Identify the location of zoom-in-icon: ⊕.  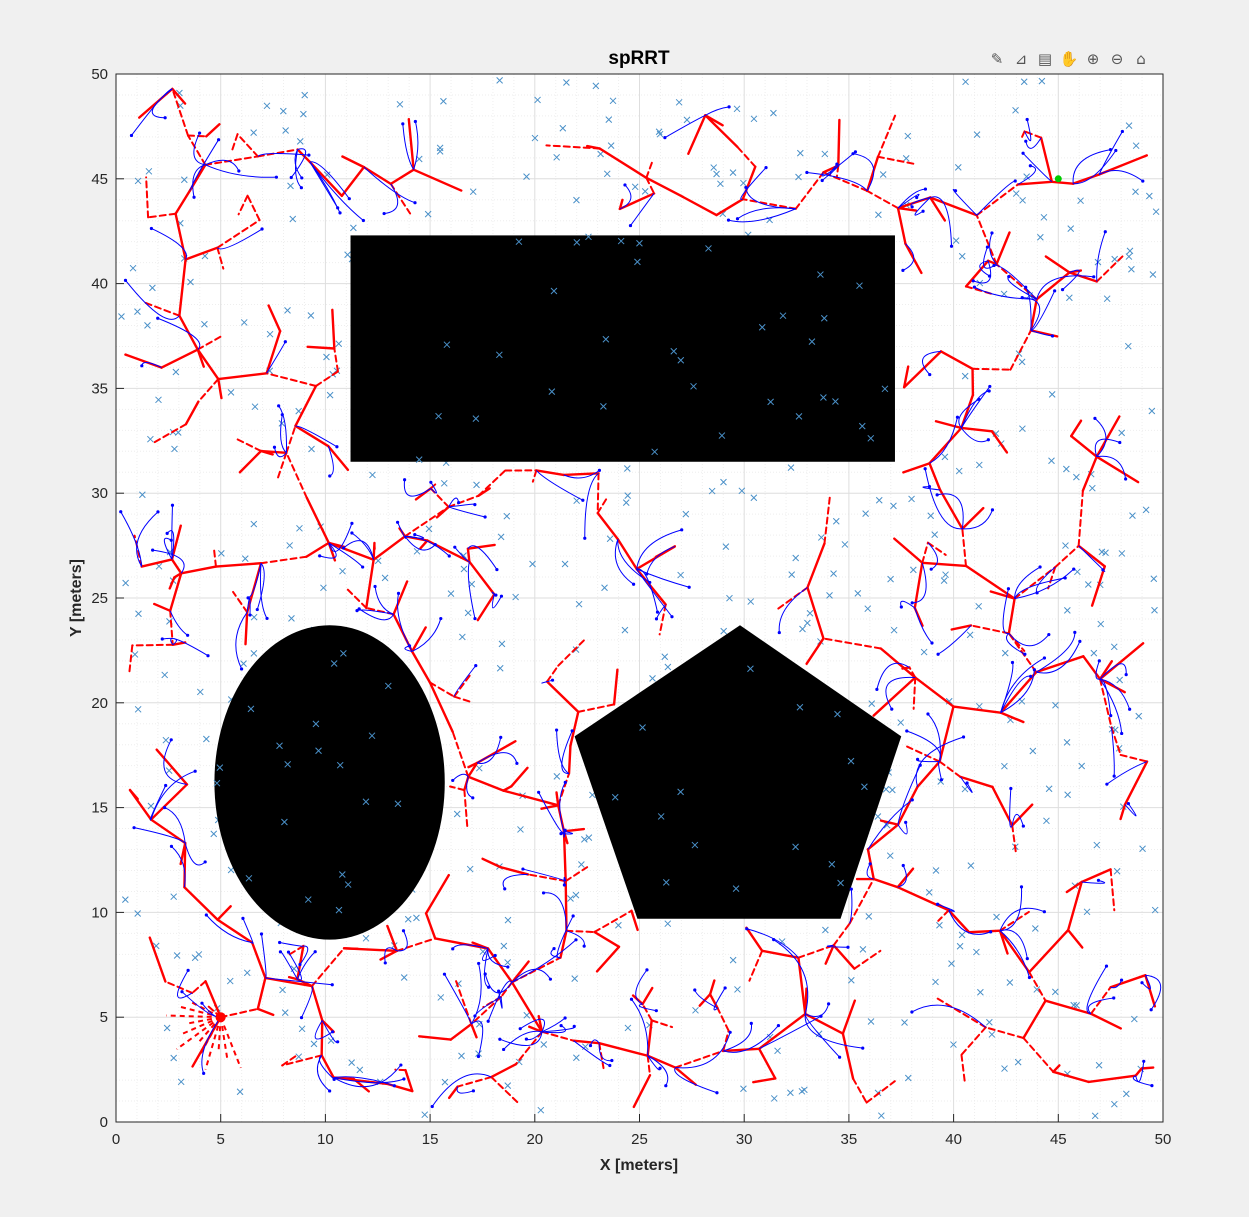
(1093, 58).